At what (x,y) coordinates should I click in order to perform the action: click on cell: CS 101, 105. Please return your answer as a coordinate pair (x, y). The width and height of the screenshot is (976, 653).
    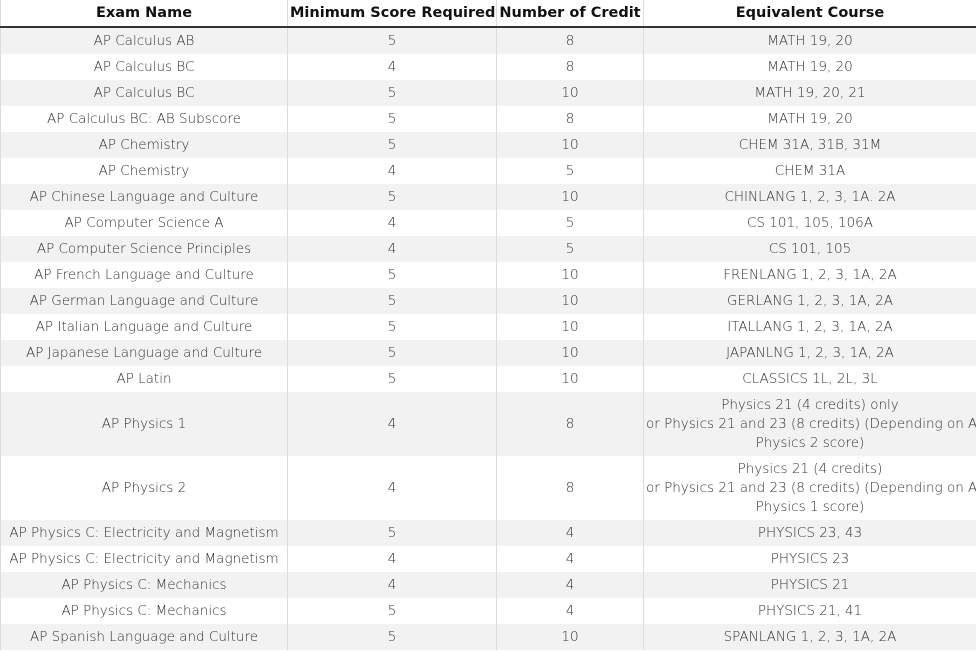
    Looking at the image, I should click on (809, 249).